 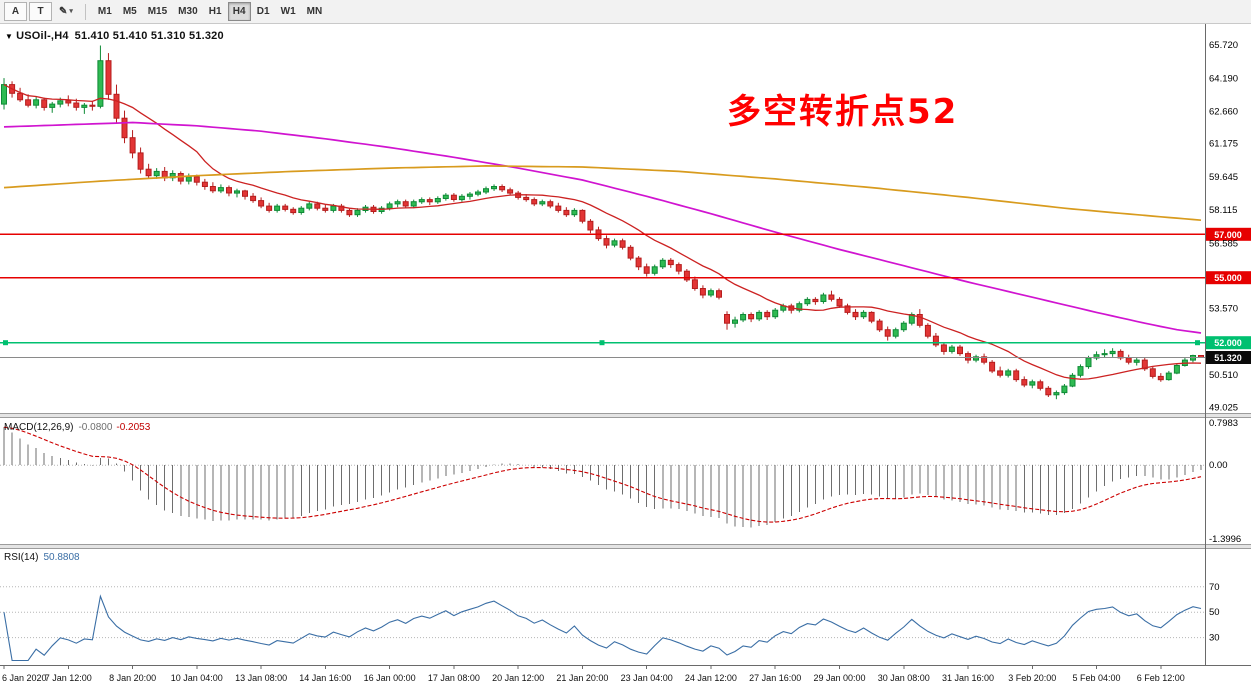 I want to click on chart-title: ▼ USOil-,H4 51.410 51.410 51.310 51.320, so click(x=114, y=36).